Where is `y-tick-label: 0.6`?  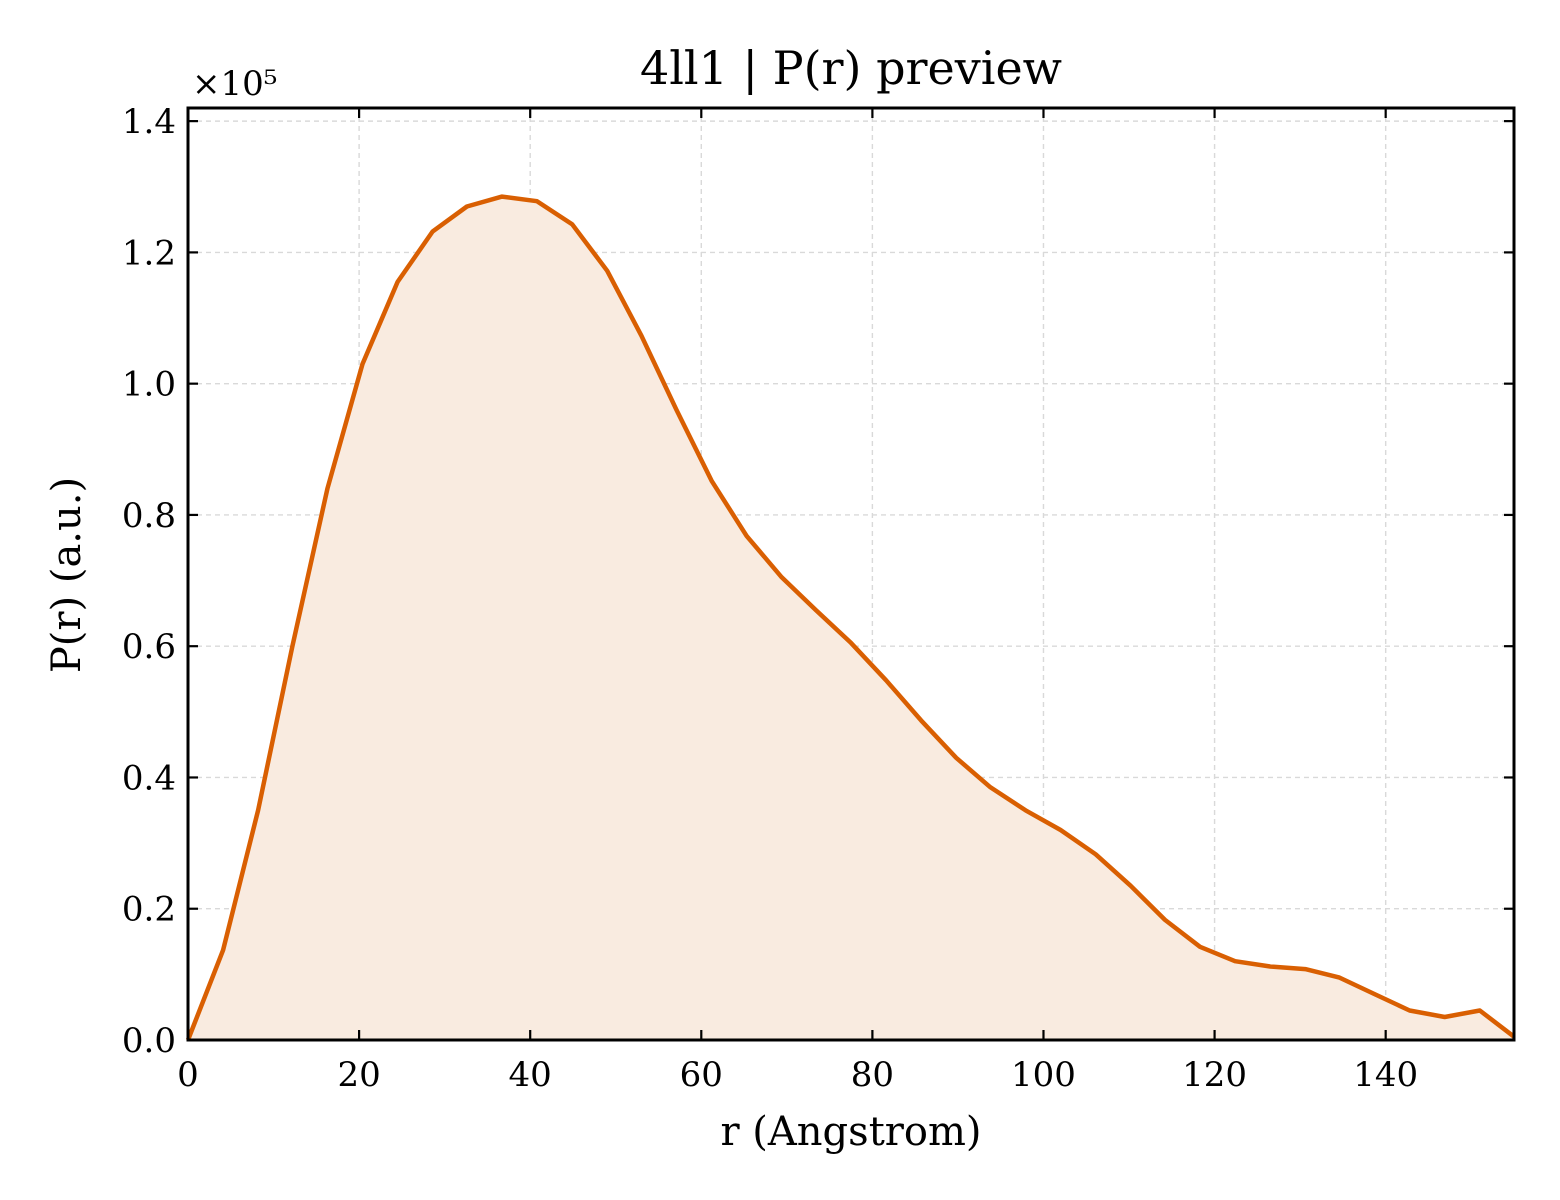 y-tick-label: 0.6 is located at coordinates (149, 647).